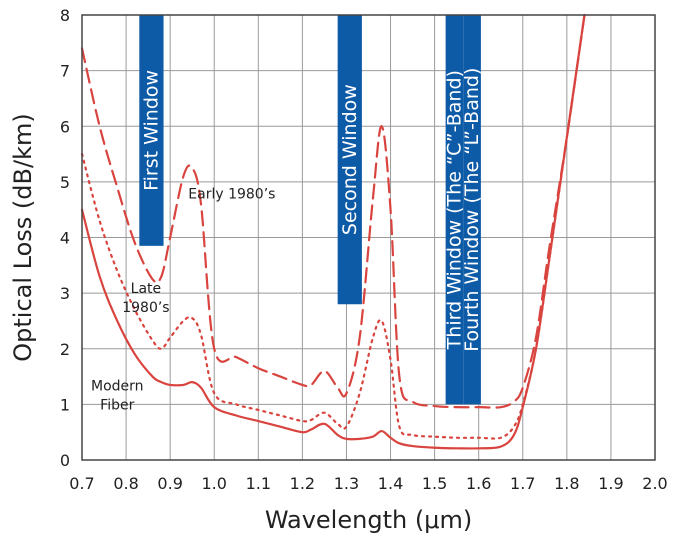 This screenshot has height=540, width=673. What do you see at coordinates (125, 483) in the screenshot?
I see `x-tick-label: 0.8` at bounding box center [125, 483].